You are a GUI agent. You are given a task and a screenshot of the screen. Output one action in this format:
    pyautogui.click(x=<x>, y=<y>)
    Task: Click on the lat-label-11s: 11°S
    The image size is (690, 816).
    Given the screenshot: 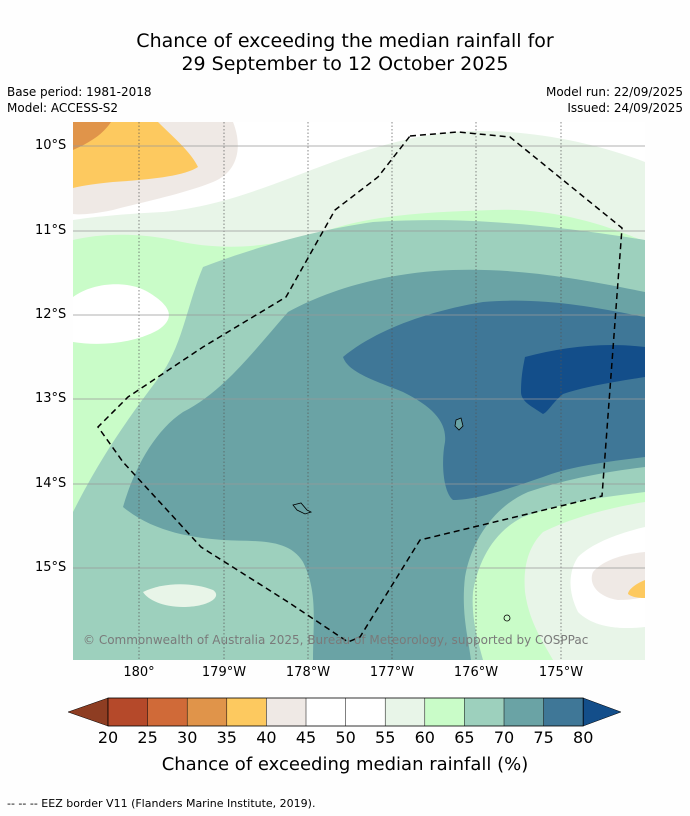 What is the action you would take?
    pyautogui.click(x=51, y=230)
    